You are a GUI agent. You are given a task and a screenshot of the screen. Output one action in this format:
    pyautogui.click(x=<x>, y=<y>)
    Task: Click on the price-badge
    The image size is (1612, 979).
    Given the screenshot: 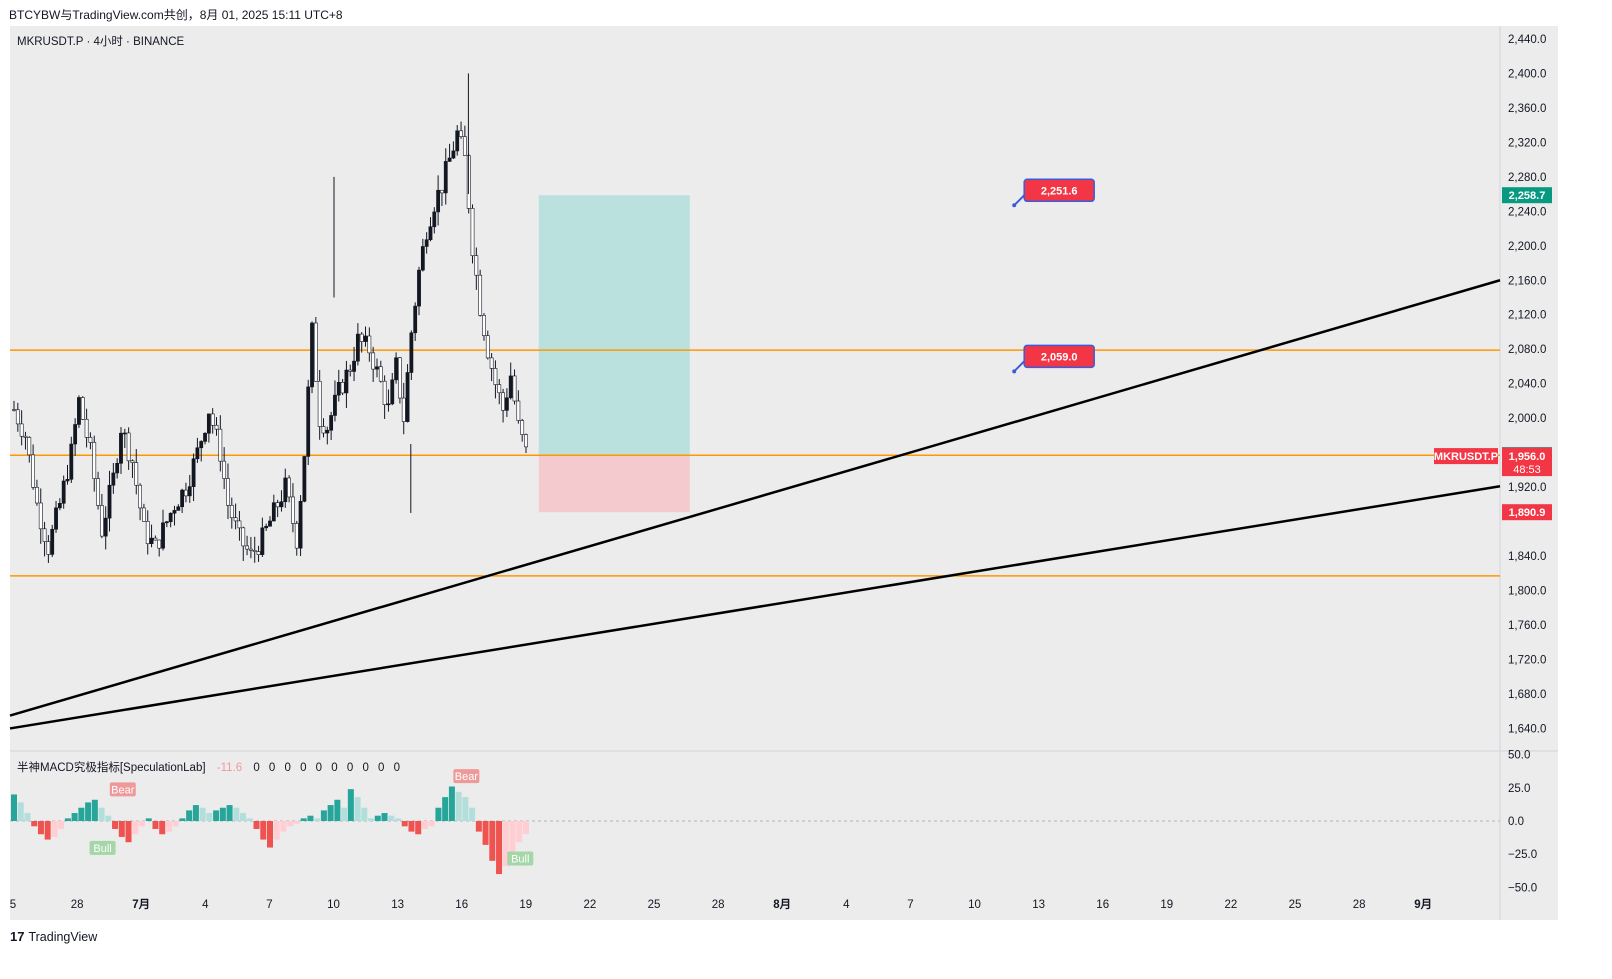 What is the action you would take?
    pyautogui.click(x=1527, y=462)
    